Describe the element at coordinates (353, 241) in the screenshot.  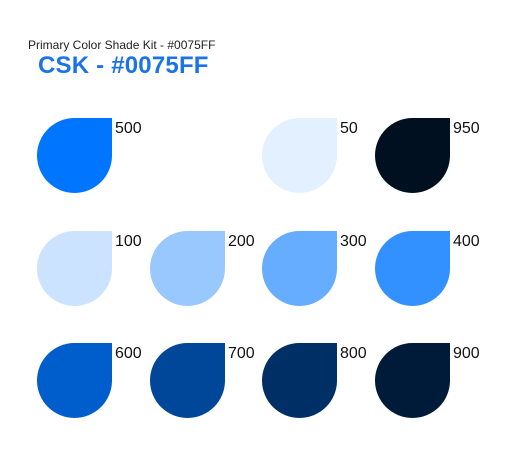
I see `shade-label: 300` at that location.